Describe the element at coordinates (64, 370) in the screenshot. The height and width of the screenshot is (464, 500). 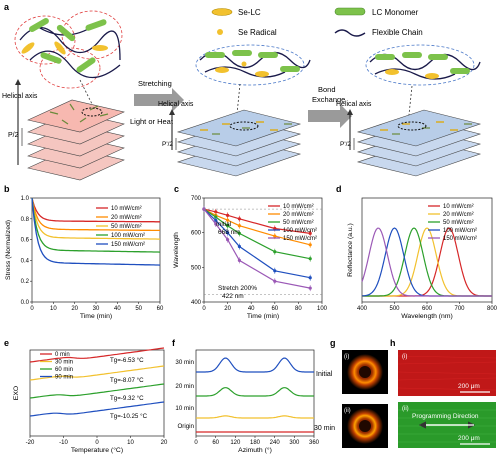
I see `legend-entry: 60 min` at that location.